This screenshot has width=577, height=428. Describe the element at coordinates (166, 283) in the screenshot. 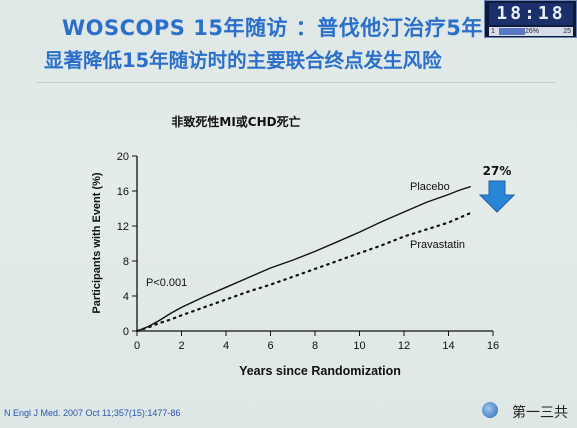

I see `pvalue-annotation: P<0.001` at that location.